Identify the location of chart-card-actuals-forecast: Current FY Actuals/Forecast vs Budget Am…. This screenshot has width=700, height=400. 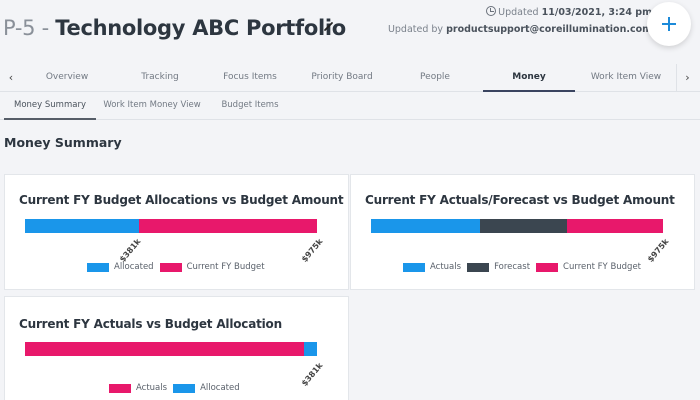
(522, 232).